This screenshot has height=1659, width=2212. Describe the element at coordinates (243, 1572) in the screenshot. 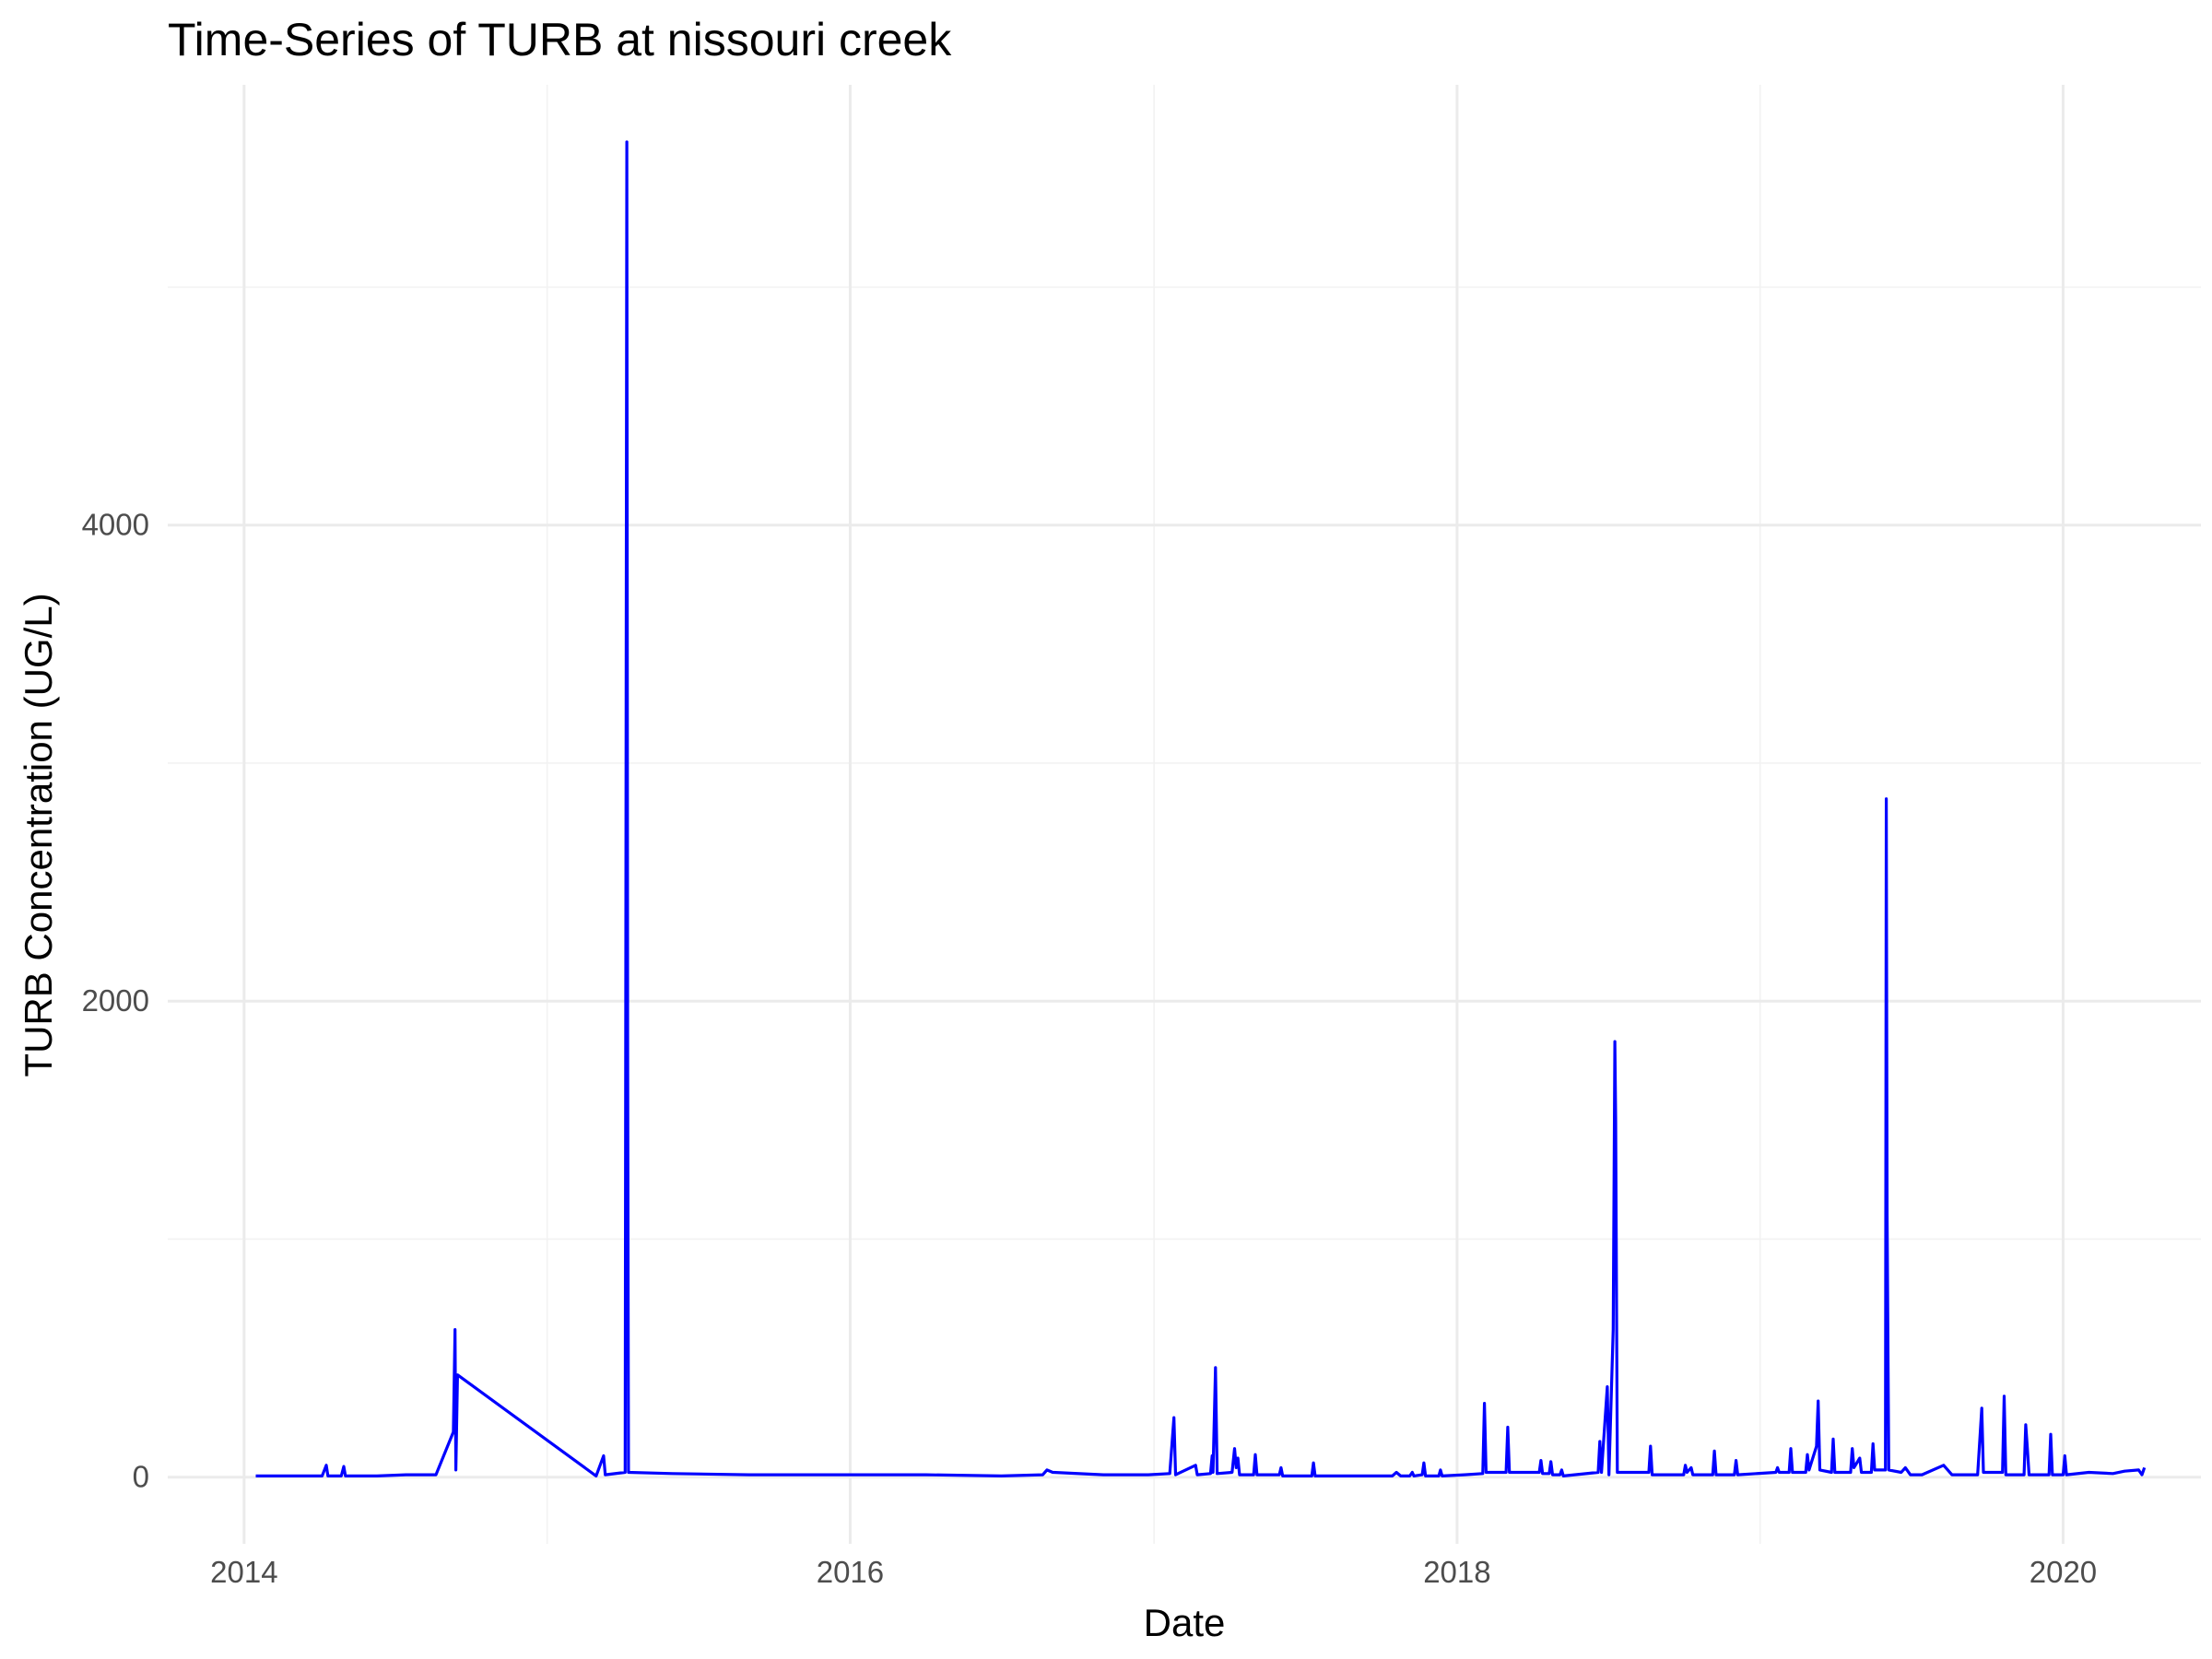

I see `x-tick-label: 2014` at that location.